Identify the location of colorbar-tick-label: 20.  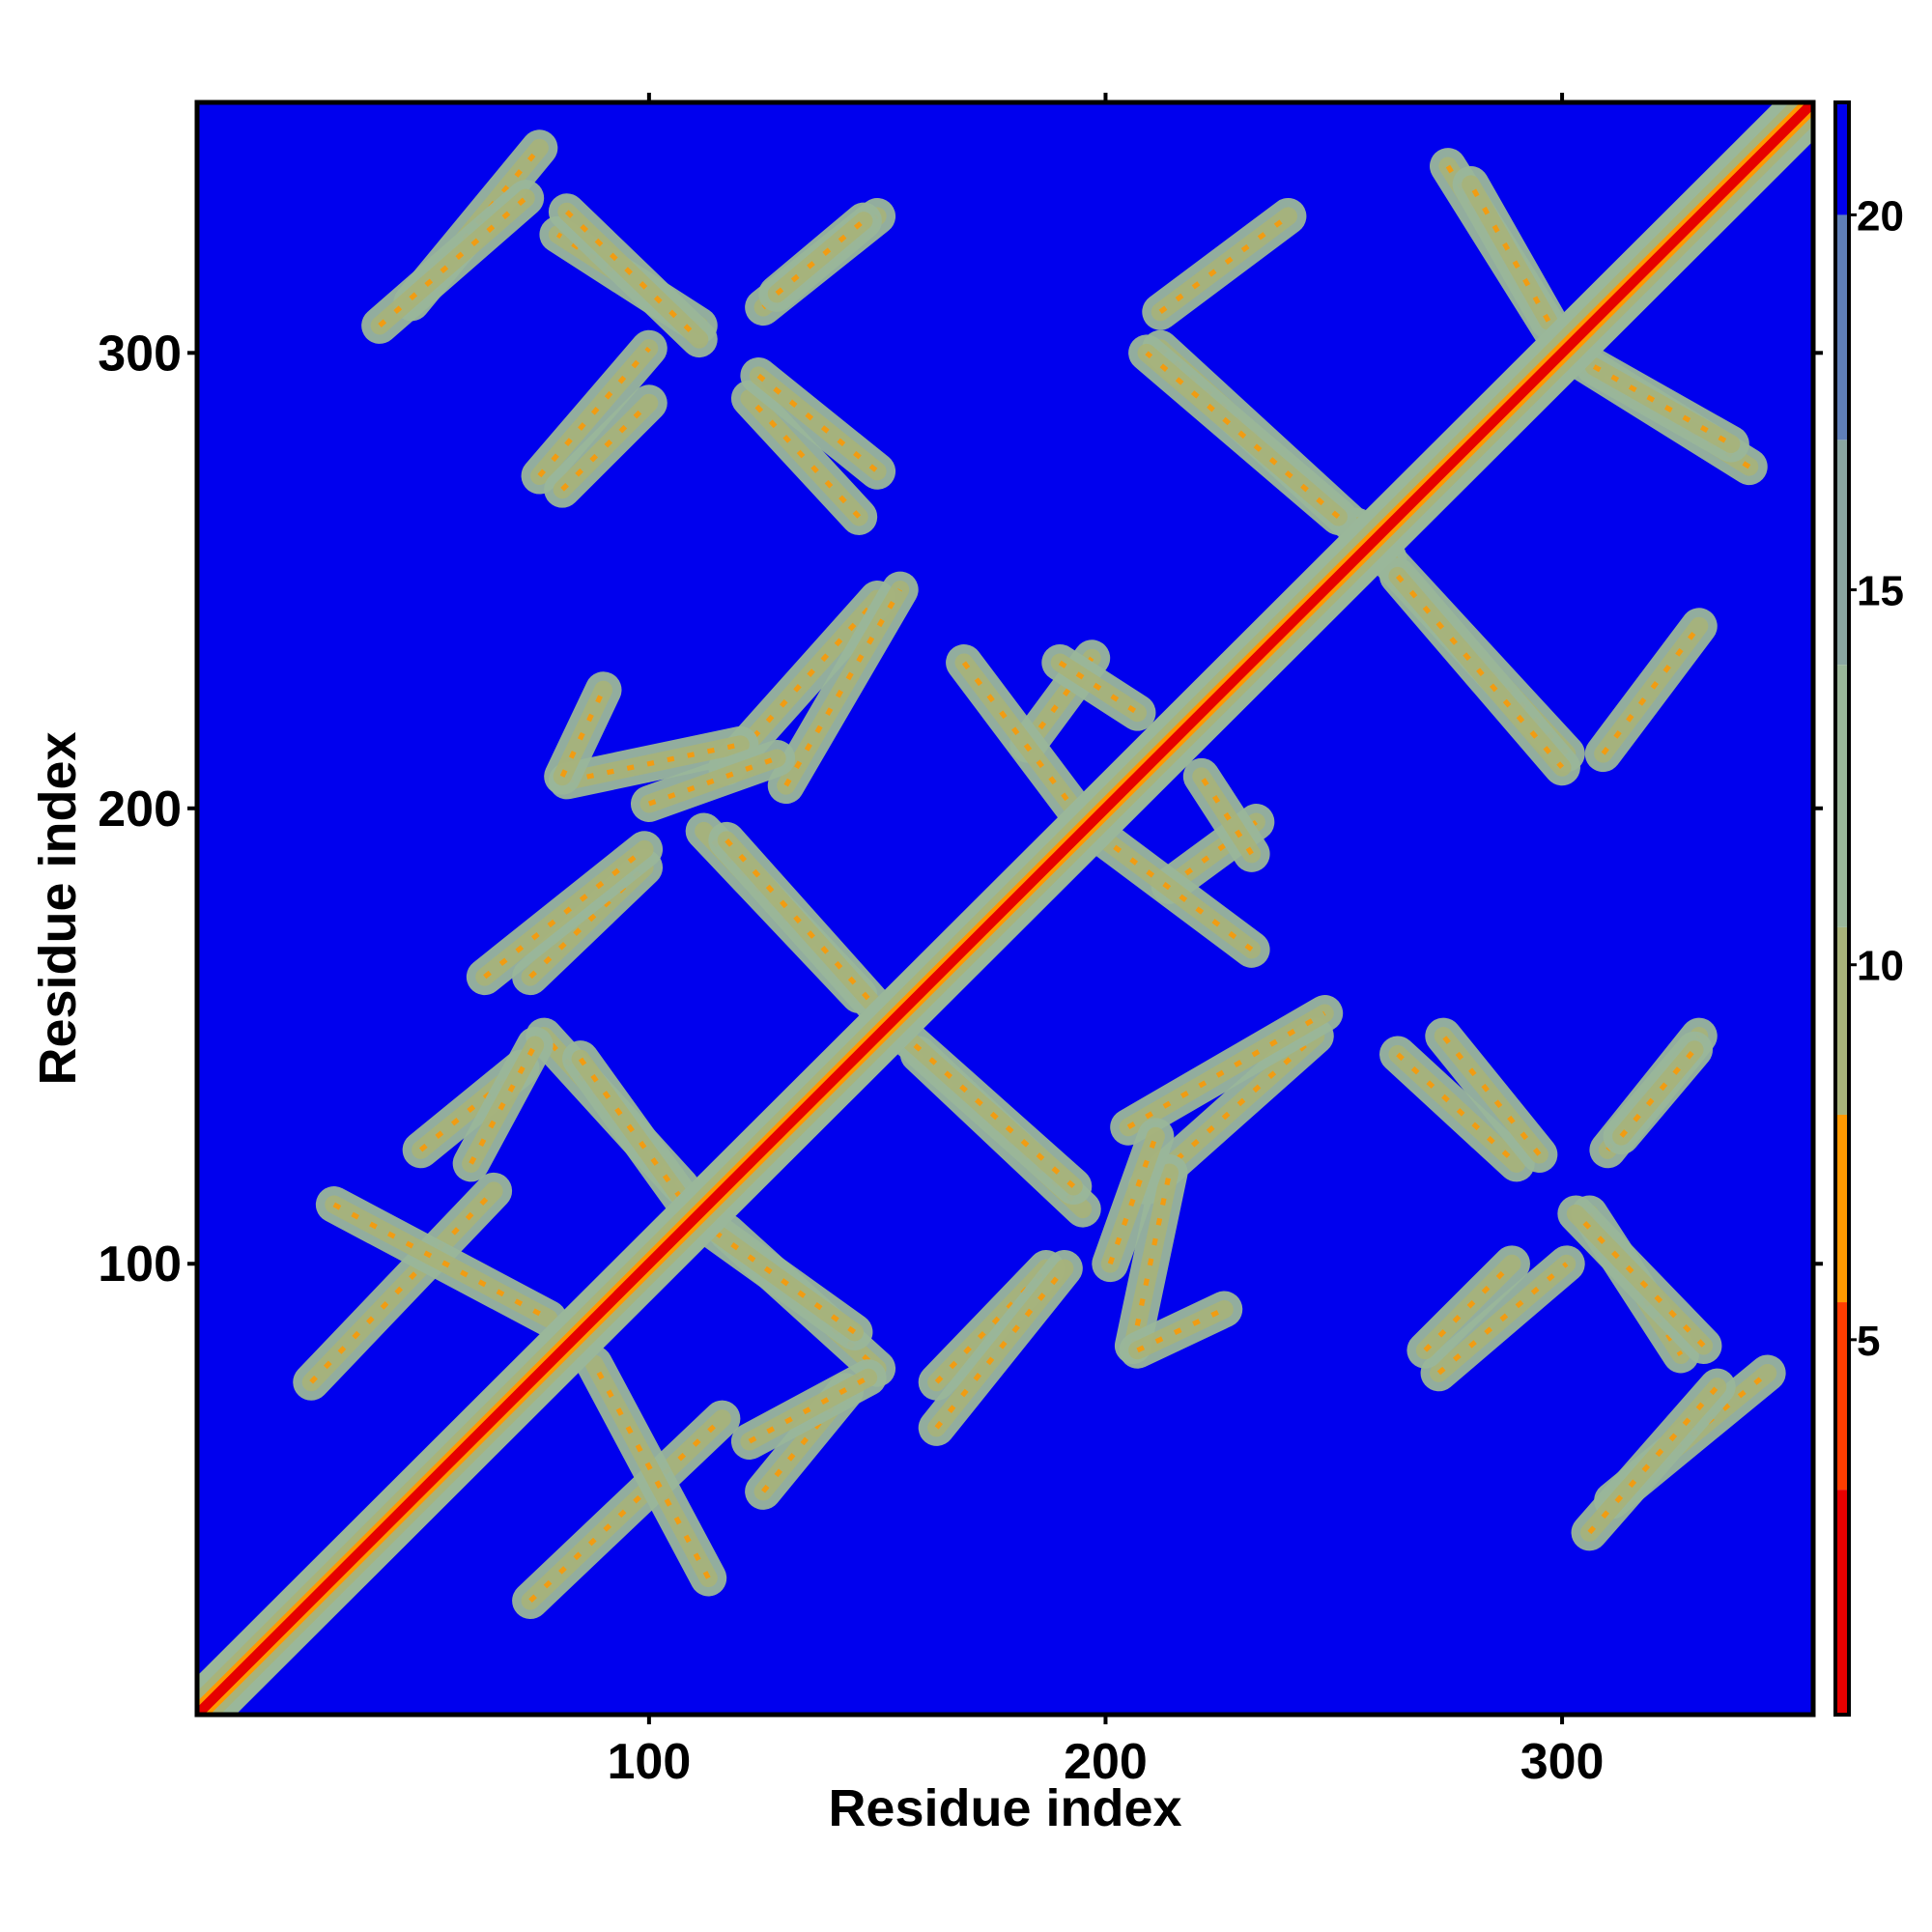
(1880, 216).